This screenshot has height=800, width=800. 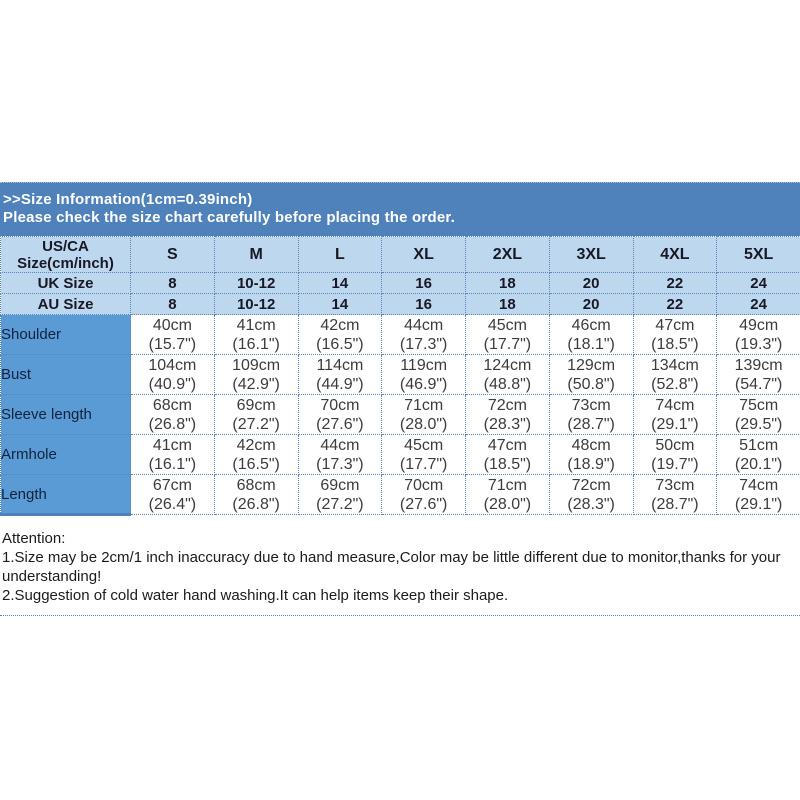 What do you see at coordinates (65, 374) in the screenshot?
I see `measurement-row-label: Bust` at bounding box center [65, 374].